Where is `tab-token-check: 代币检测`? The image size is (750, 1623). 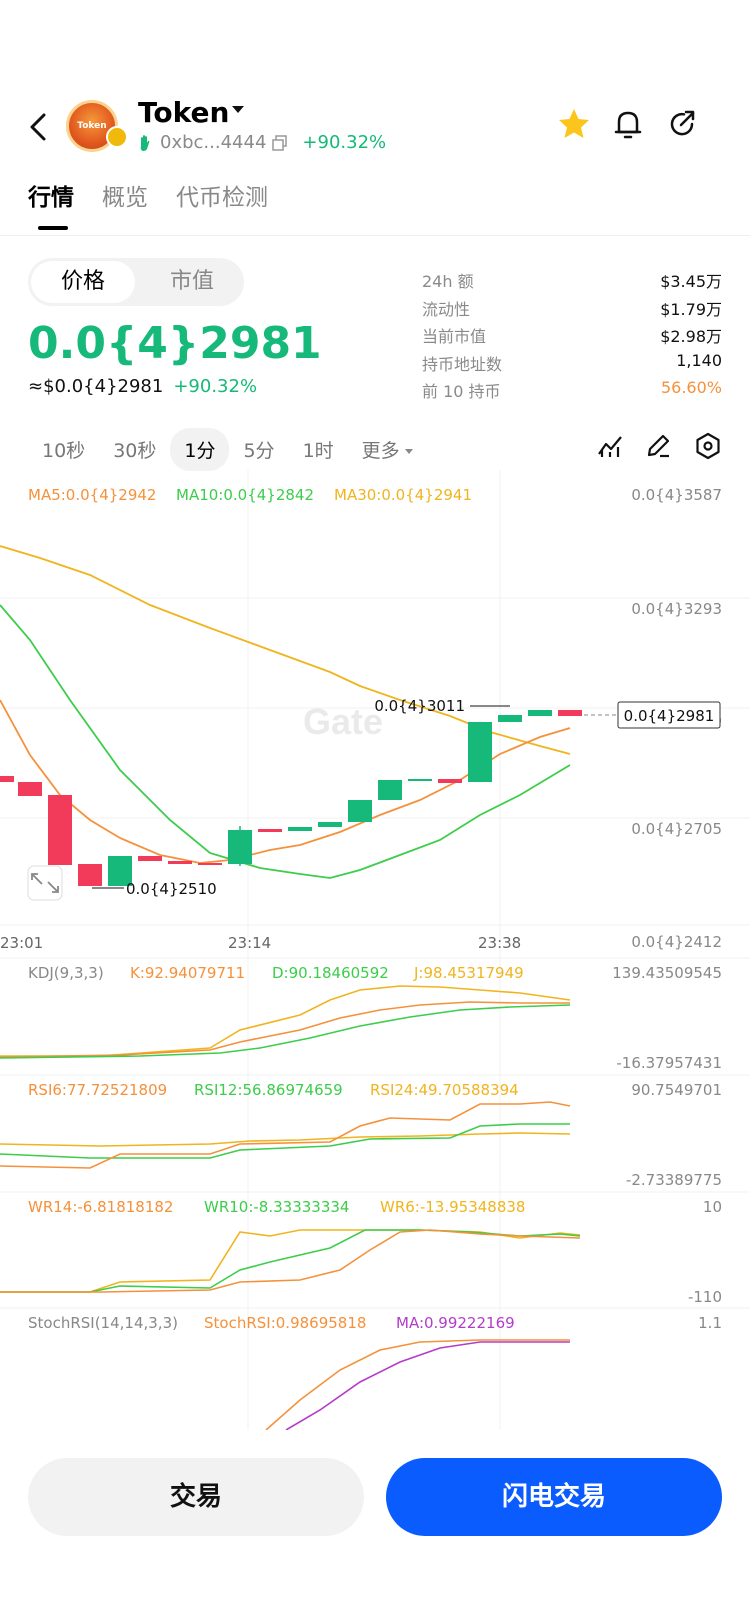
tab-token-check: 代币检测 is located at coordinates (222, 198).